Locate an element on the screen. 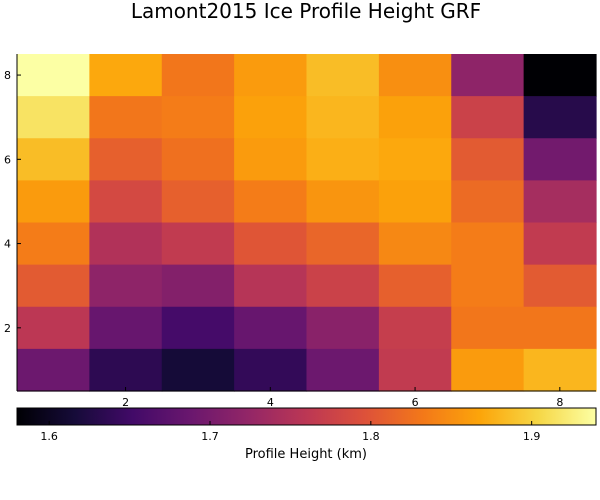 This screenshot has width=600, height=500. x-tick-label: 6 is located at coordinates (415, 402).